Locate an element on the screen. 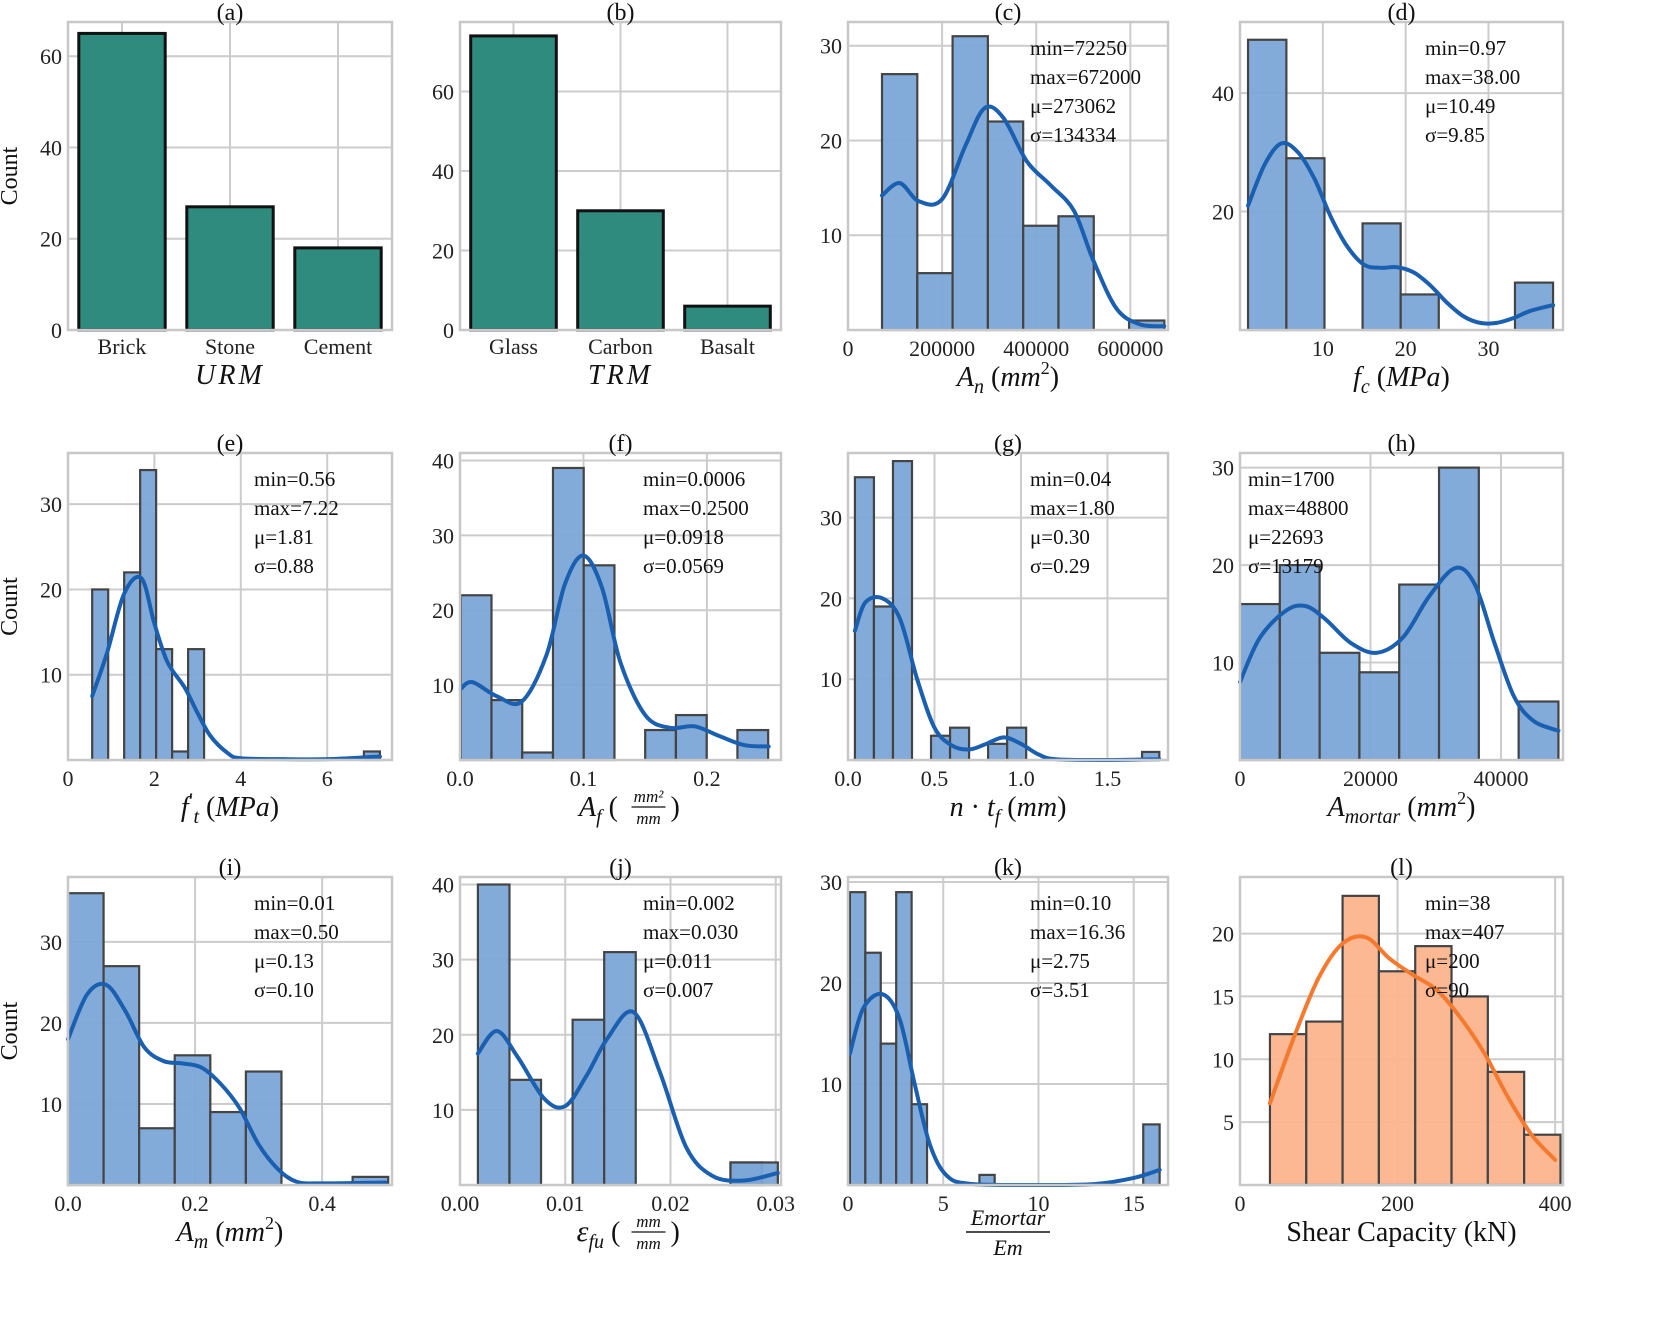  stat-max: max=48800 is located at coordinates (1298, 508).